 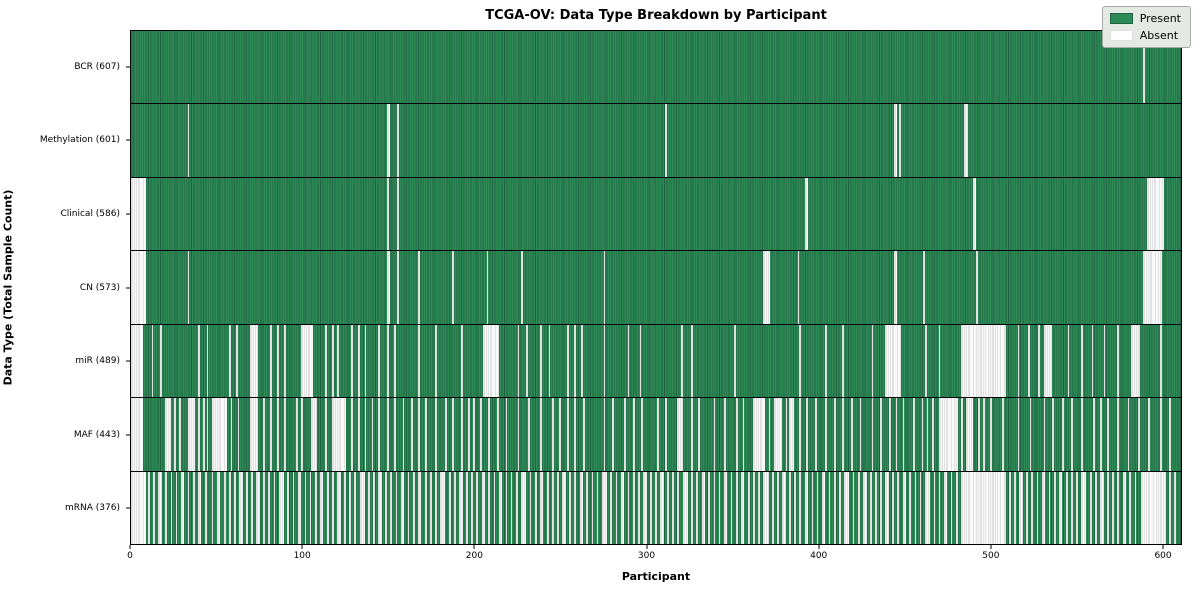 What do you see at coordinates (474, 556) in the screenshot?
I see `x-tick-label-200: 200` at bounding box center [474, 556].